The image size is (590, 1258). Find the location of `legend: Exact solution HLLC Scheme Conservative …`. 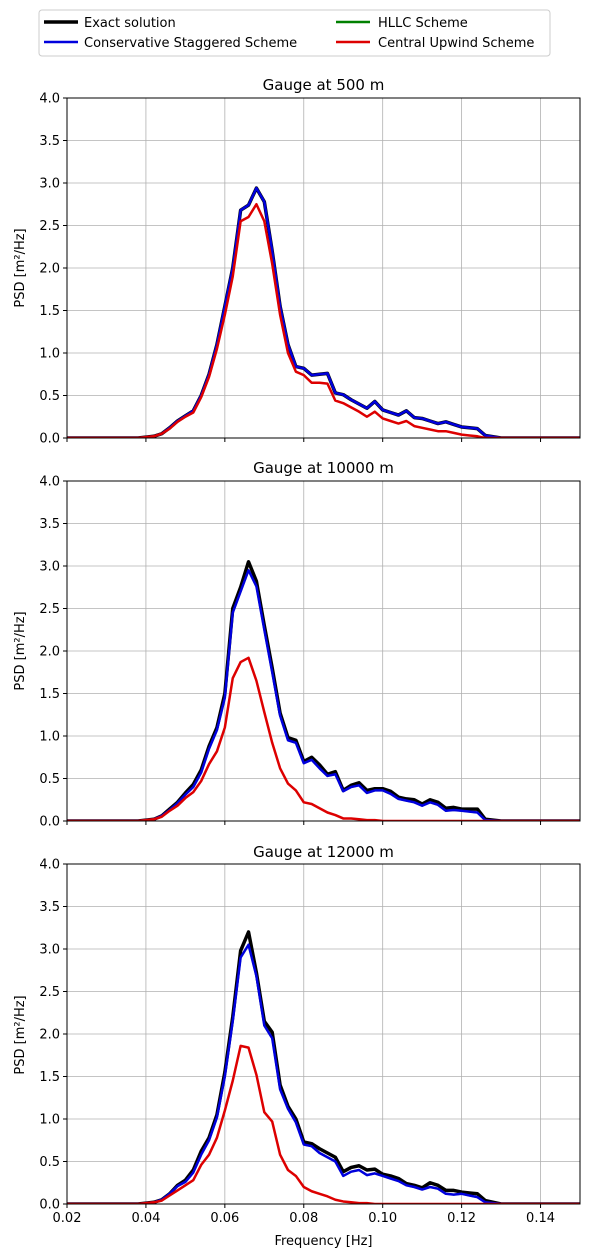

legend: Exact solution HLLC Scheme Conservative … is located at coordinates (294, 33).